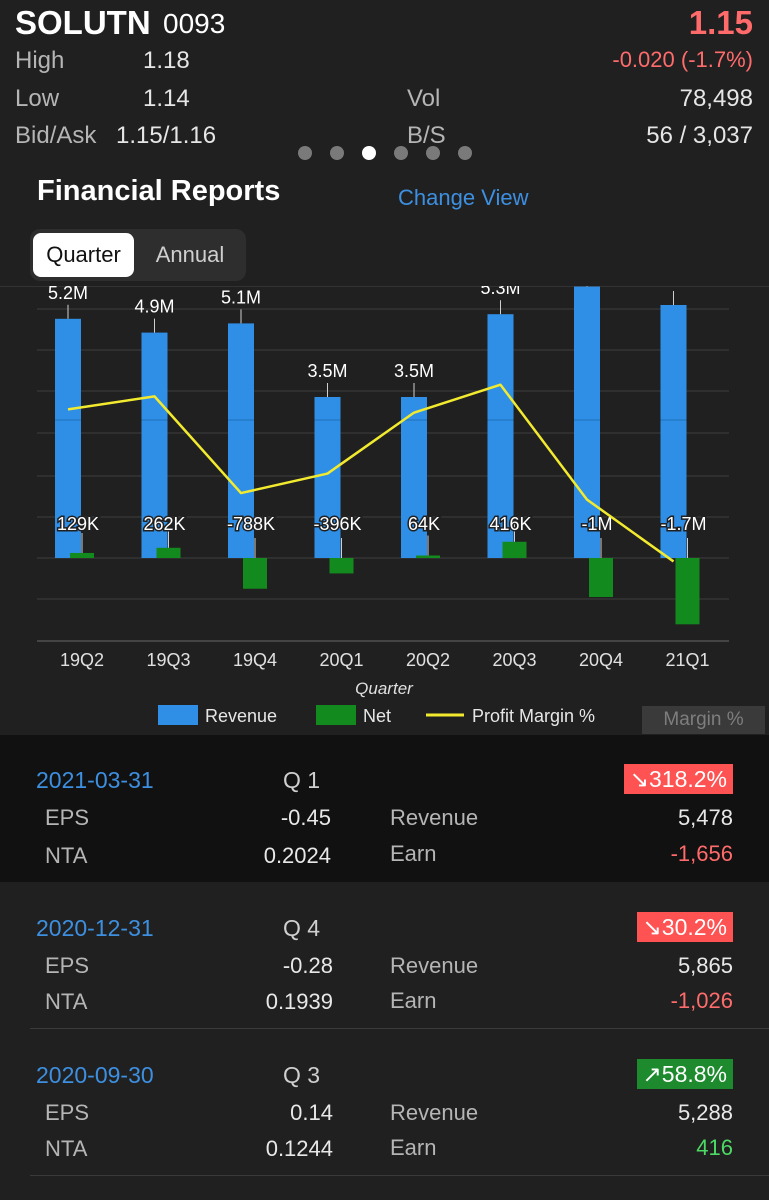 The image size is (769, 1200). What do you see at coordinates (385, 153) in the screenshot?
I see `page-indicator` at bounding box center [385, 153].